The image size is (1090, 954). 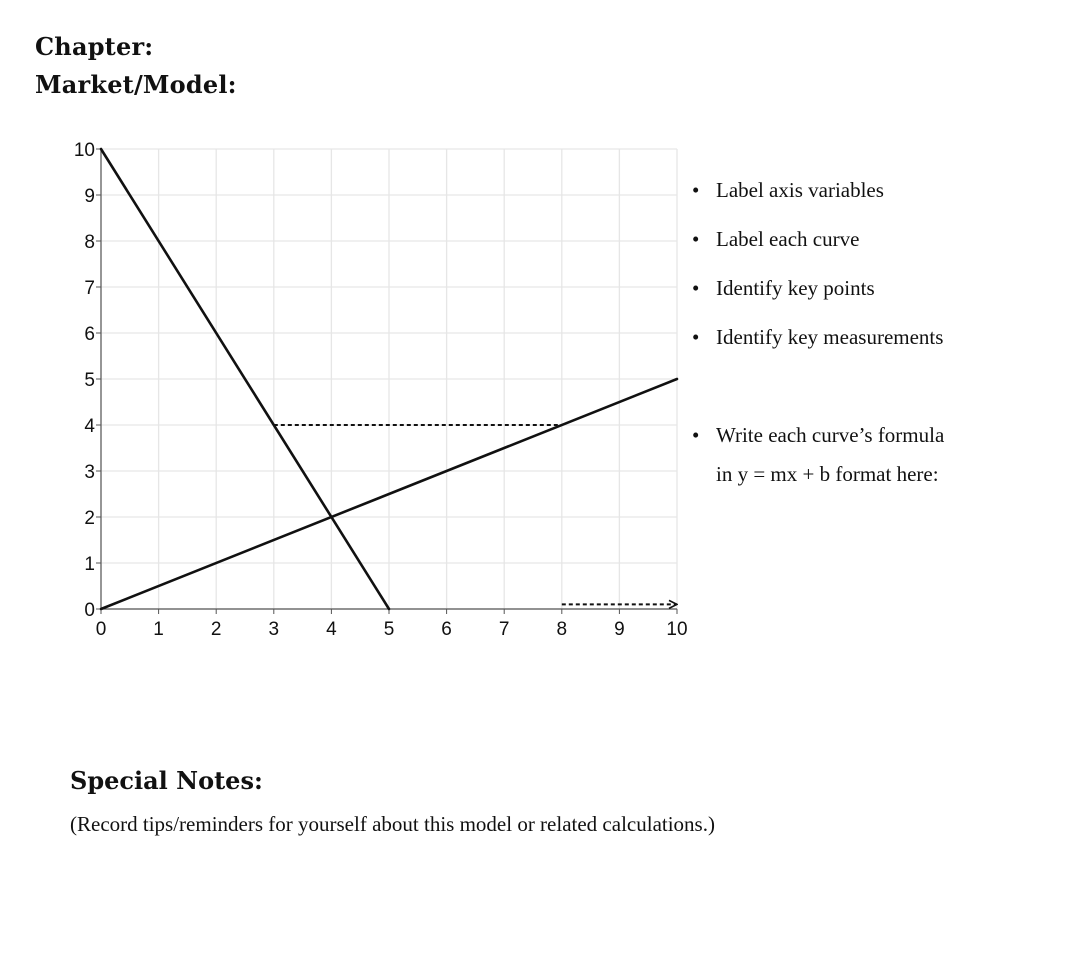 What do you see at coordinates (89, 518) in the screenshot?
I see `y-tick-label: 2` at bounding box center [89, 518].